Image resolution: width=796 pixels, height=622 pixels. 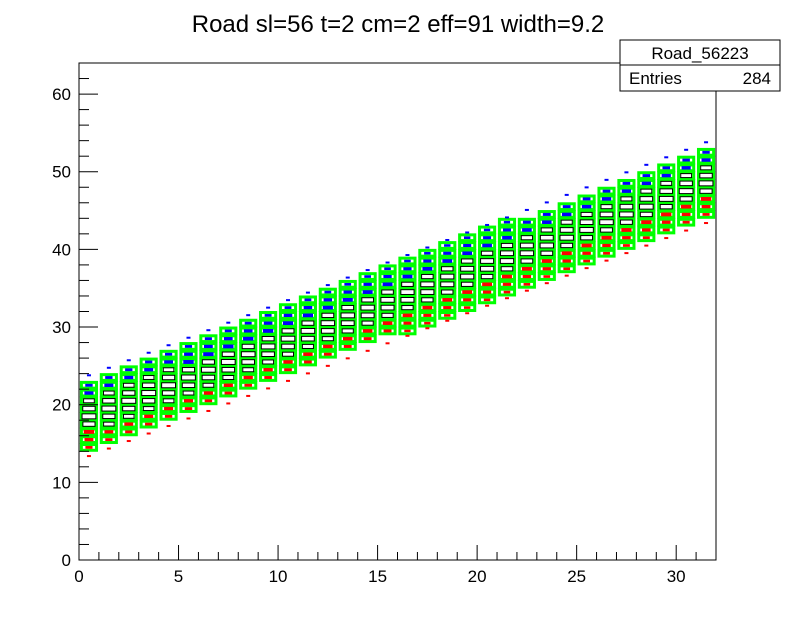 I want to click on x-tick-label: 25, so click(x=576, y=576).